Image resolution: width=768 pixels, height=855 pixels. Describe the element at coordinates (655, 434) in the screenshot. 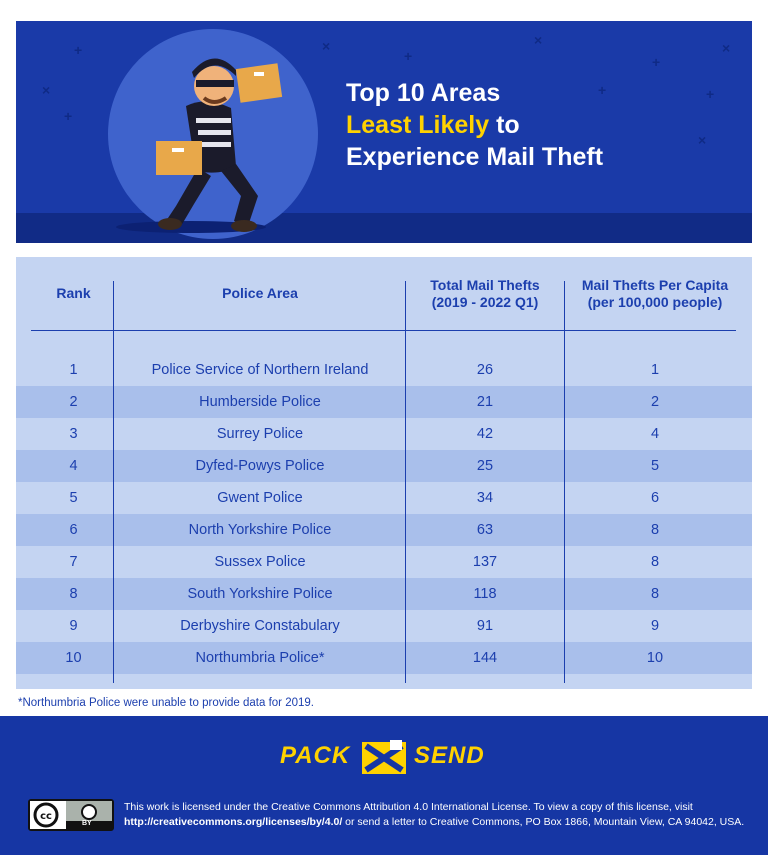

I see `cell-per-capita: 4` at that location.